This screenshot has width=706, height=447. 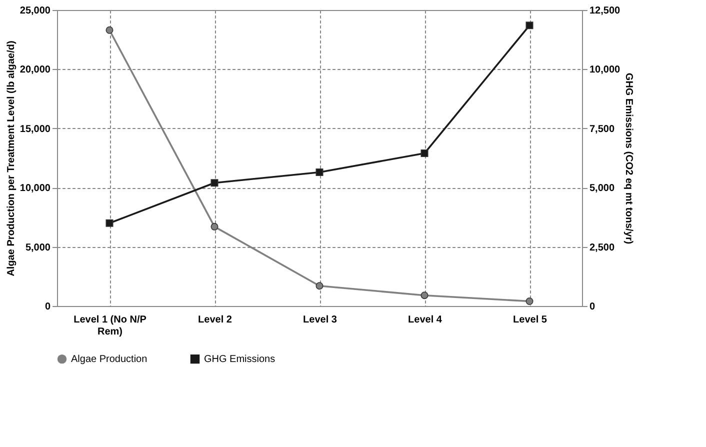 What do you see at coordinates (605, 11) in the screenshot?
I see `y2-tick-label: 12,500` at bounding box center [605, 11].